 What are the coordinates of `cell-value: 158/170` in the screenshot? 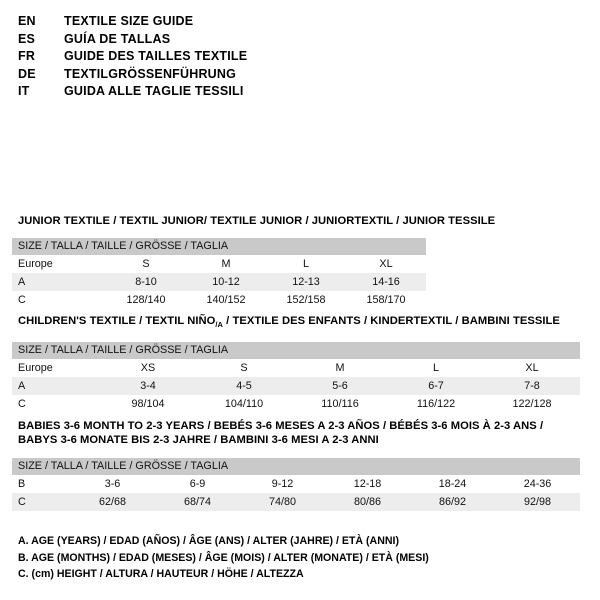 It's located at (386, 300).